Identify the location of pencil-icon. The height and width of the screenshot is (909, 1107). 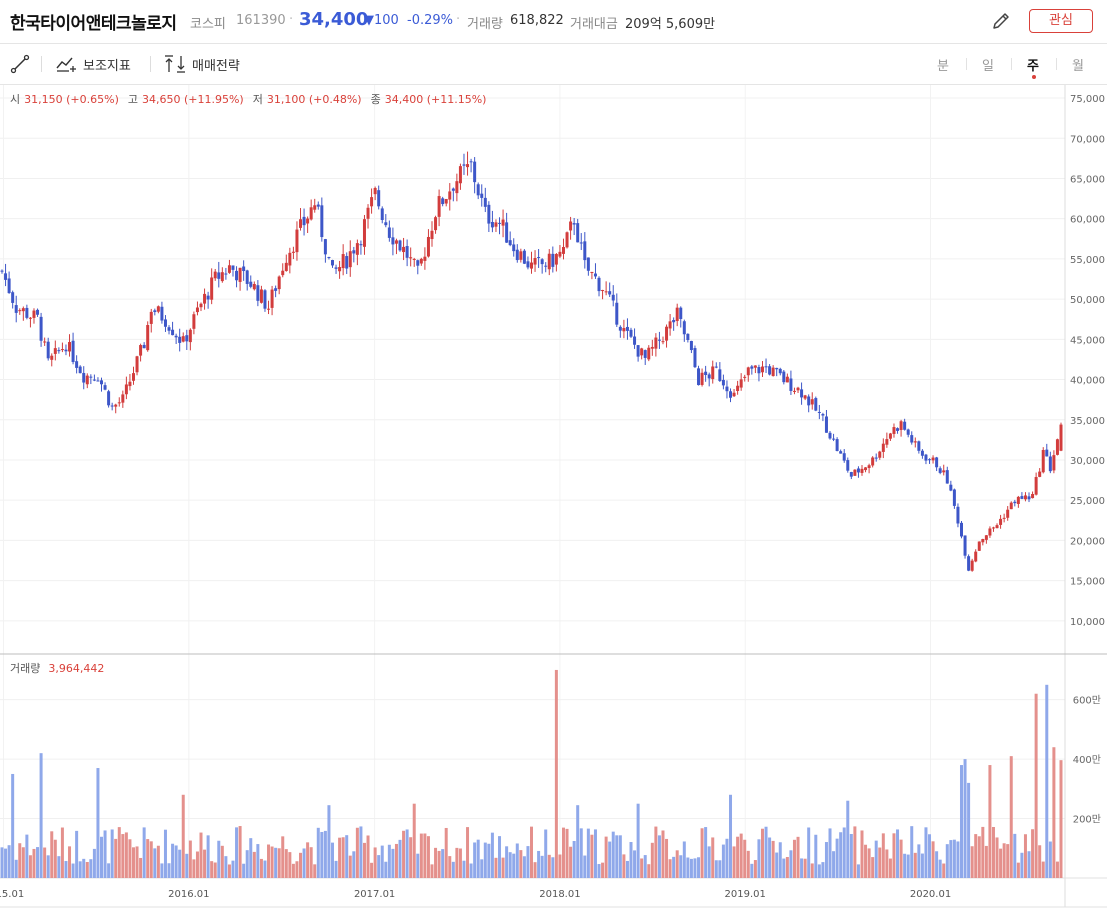
(1001, 21).